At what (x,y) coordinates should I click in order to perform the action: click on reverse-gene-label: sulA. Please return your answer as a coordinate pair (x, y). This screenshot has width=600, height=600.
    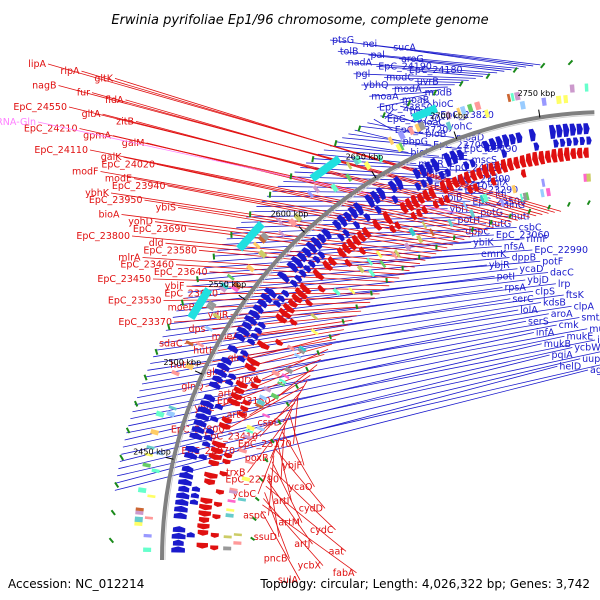
    Looking at the image, I should click on (288, 580).